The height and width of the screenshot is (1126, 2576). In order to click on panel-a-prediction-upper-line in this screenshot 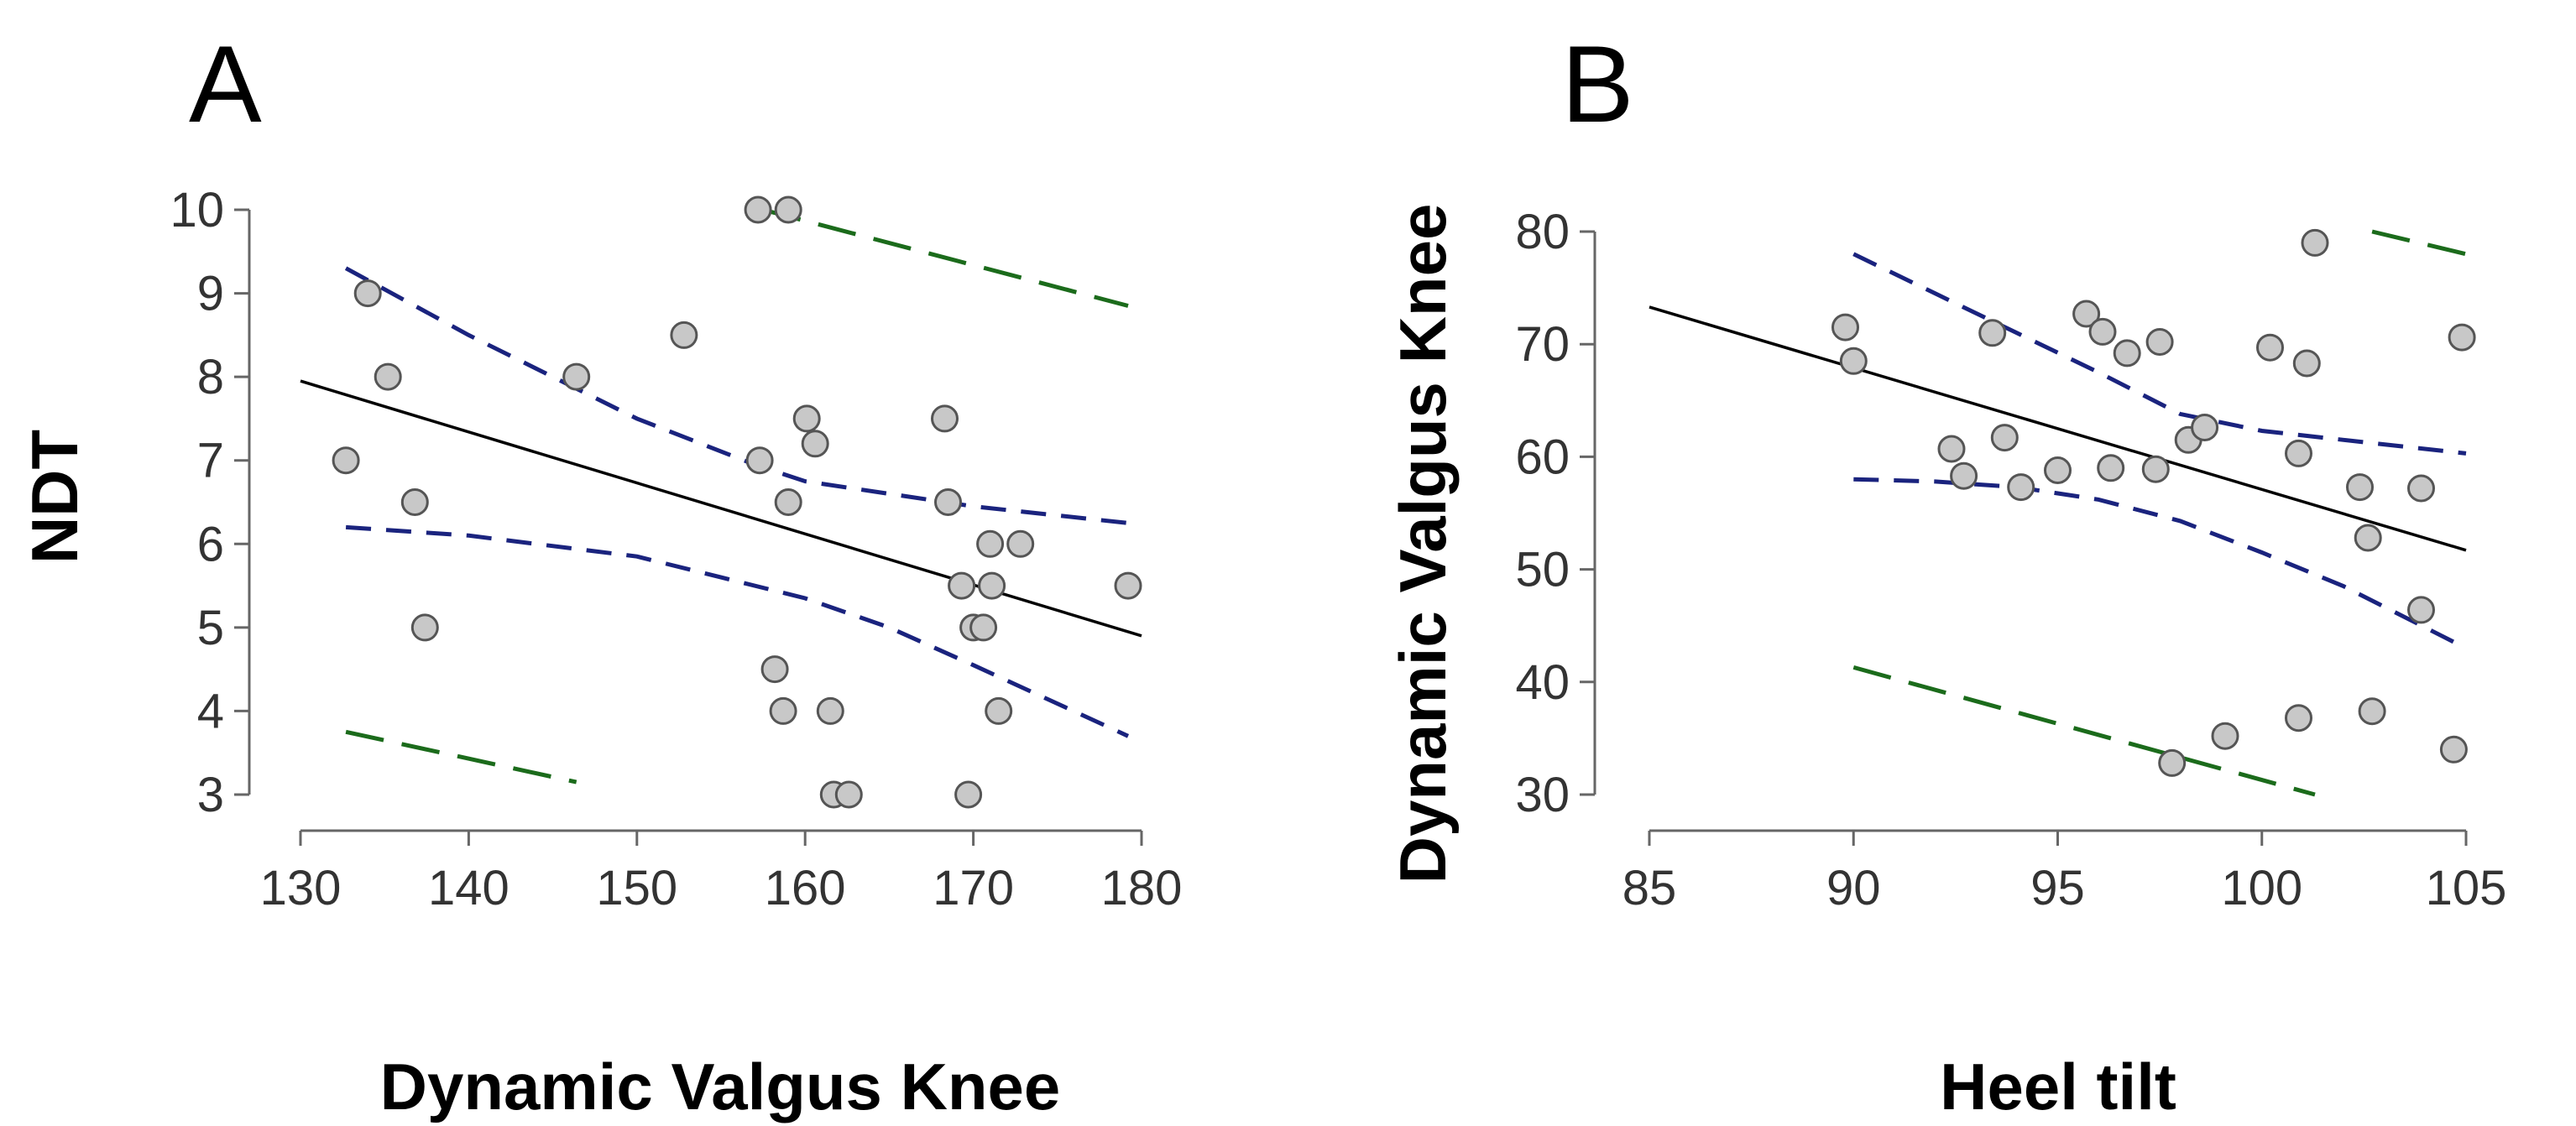, I will do `click(945, 257)`.